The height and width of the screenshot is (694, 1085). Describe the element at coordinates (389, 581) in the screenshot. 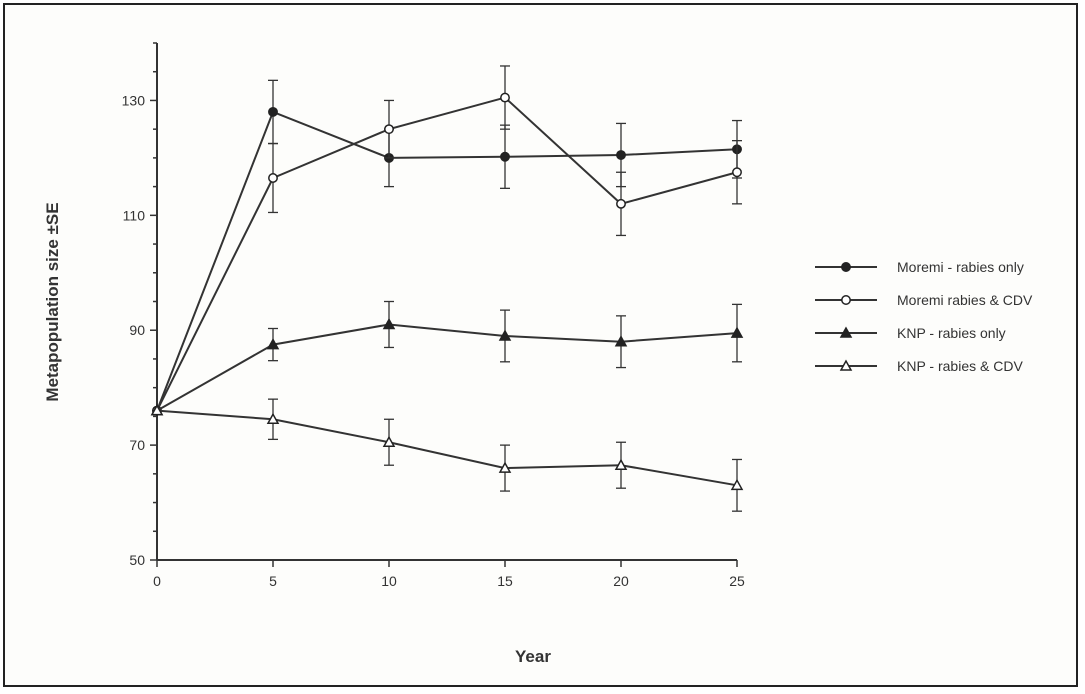

I see `x-tick-label: 10` at that location.